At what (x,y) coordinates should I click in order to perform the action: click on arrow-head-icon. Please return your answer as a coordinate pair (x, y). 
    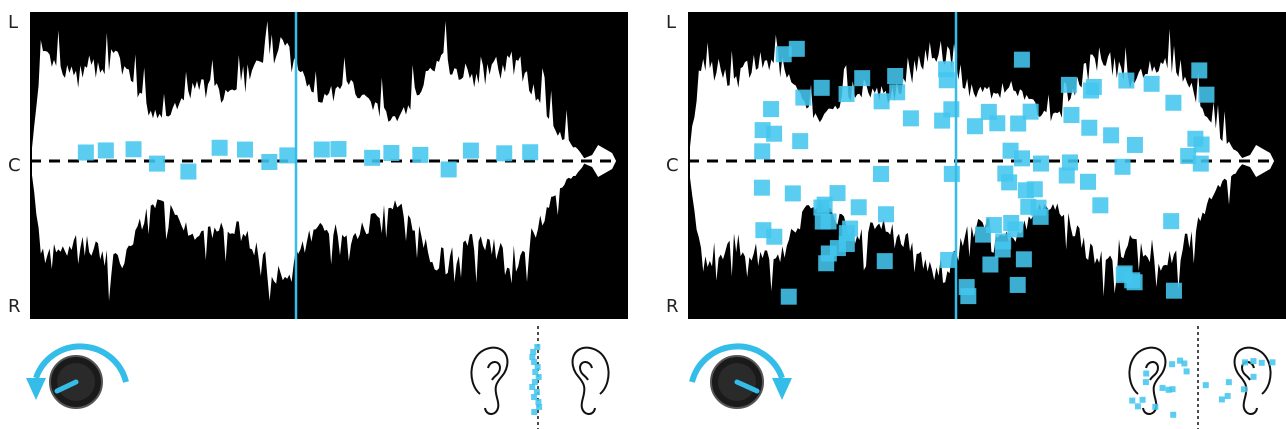
    Looking at the image, I should click on (782, 389).